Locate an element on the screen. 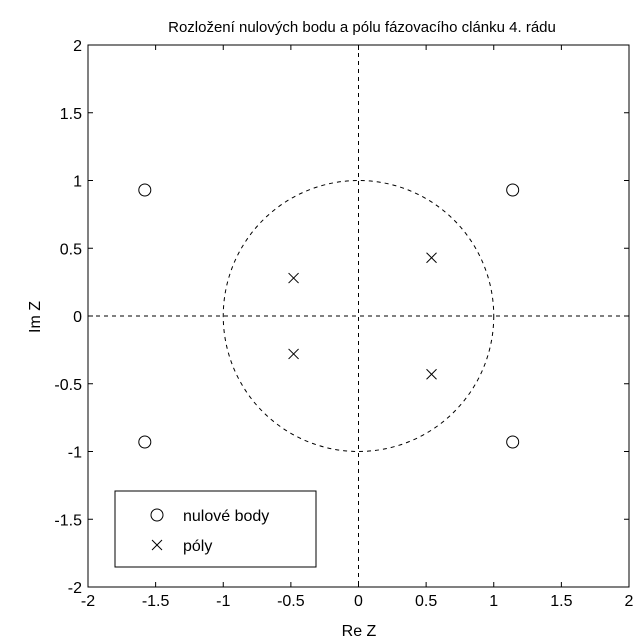  legend-box is located at coordinates (215, 529).